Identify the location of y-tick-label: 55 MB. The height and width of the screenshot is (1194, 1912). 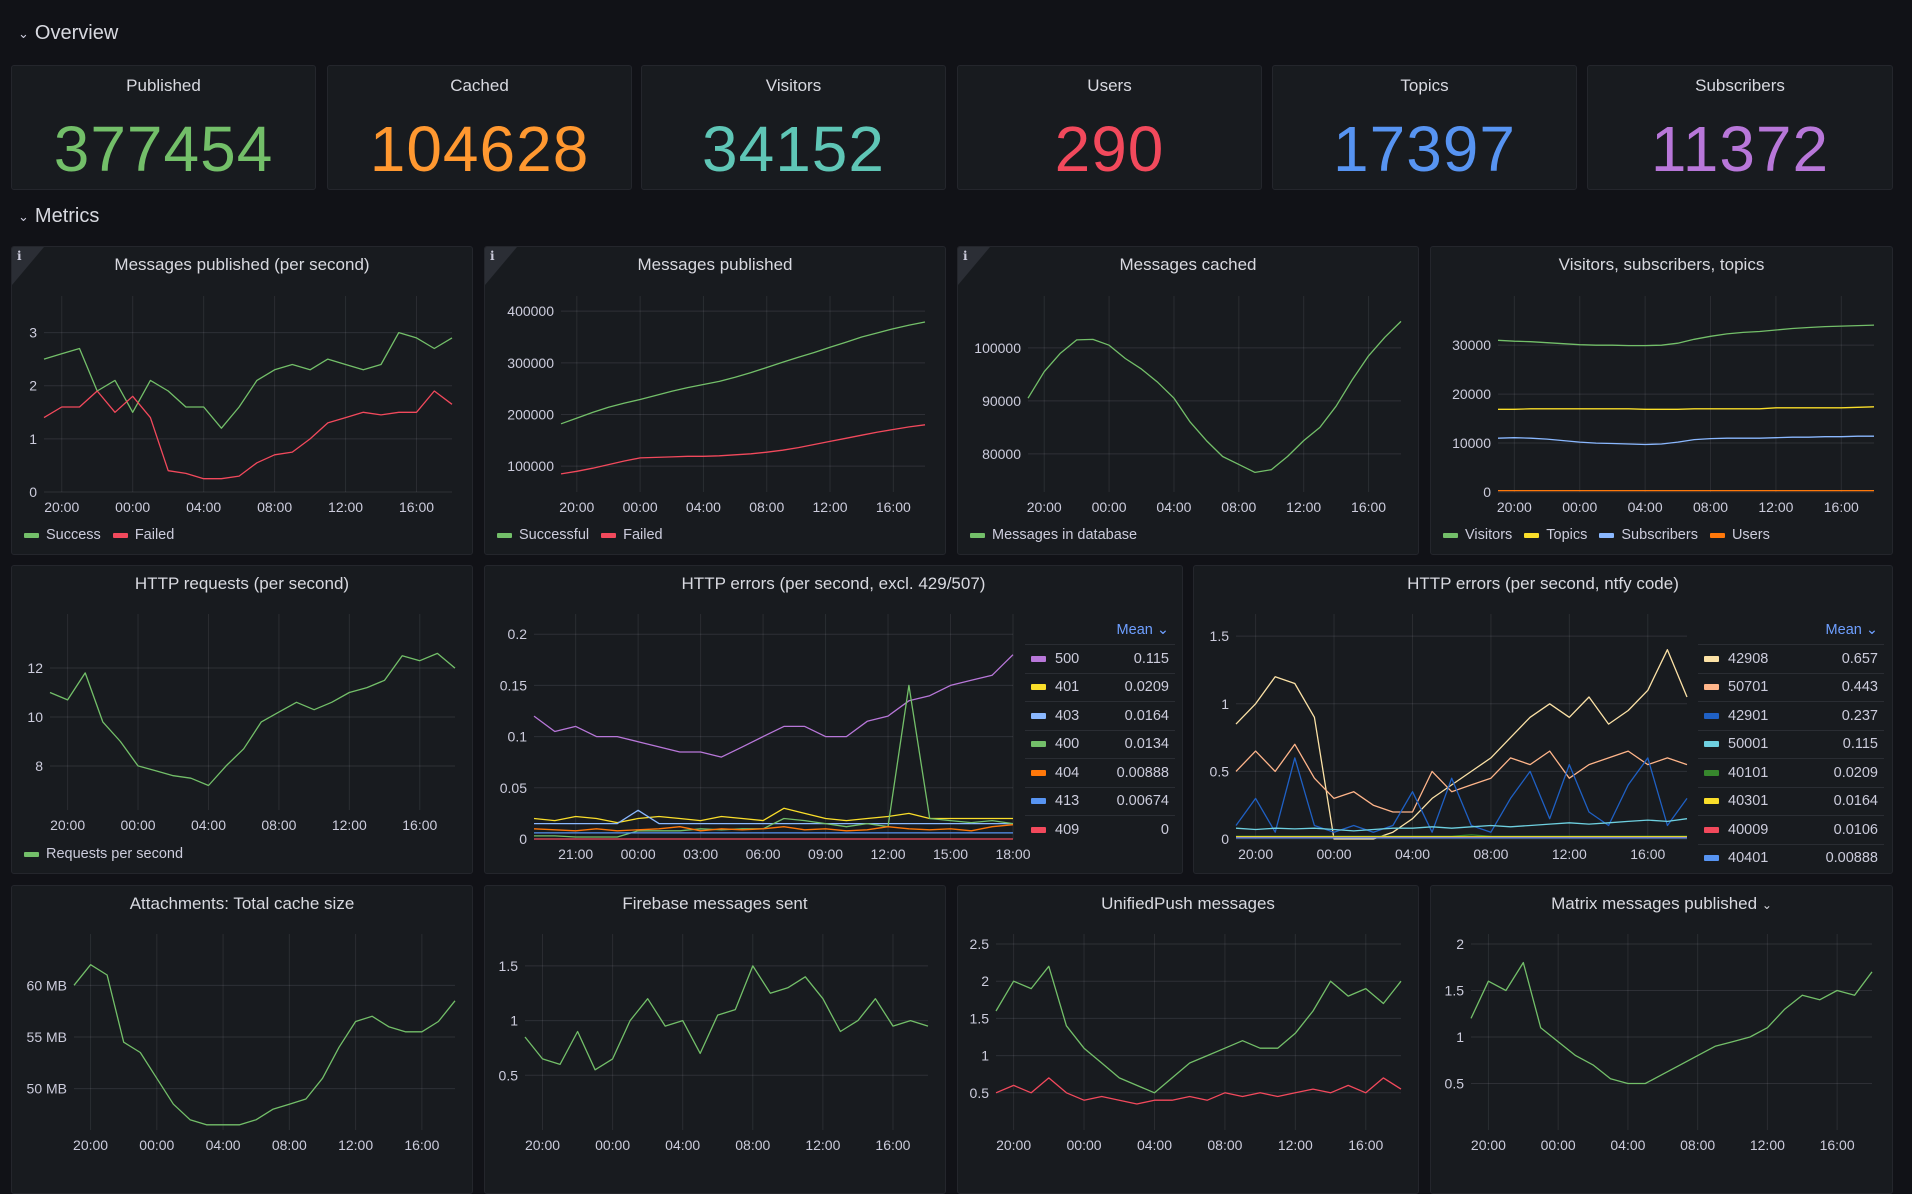
(47, 1037).